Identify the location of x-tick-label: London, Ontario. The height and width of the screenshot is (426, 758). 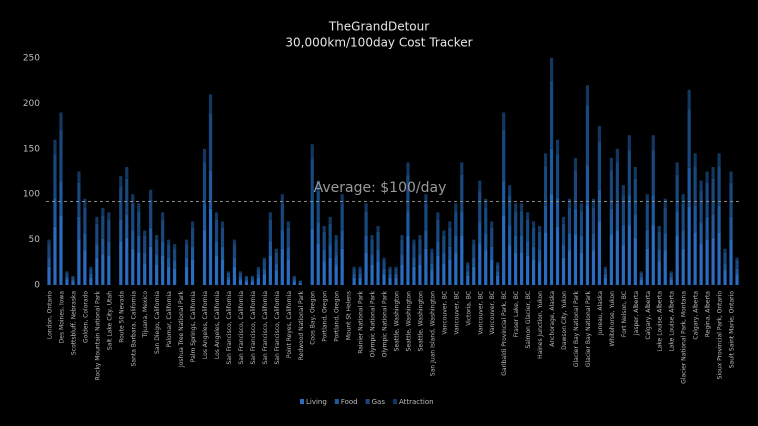
(49, 315).